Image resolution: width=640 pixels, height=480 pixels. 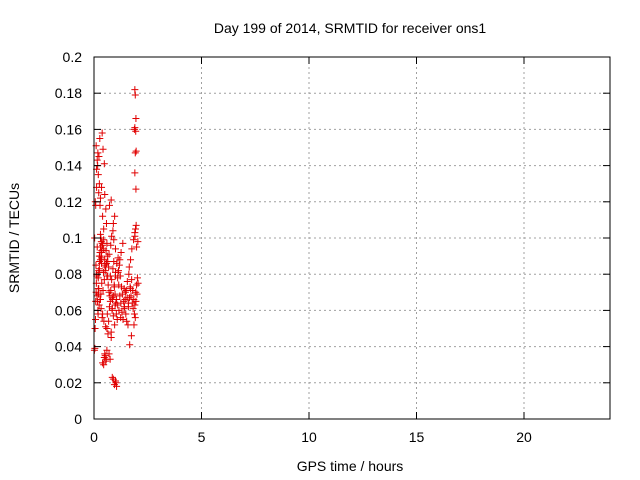 What do you see at coordinates (202, 437) in the screenshot?
I see `x-tick-label: 5` at bounding box center [202, 437].